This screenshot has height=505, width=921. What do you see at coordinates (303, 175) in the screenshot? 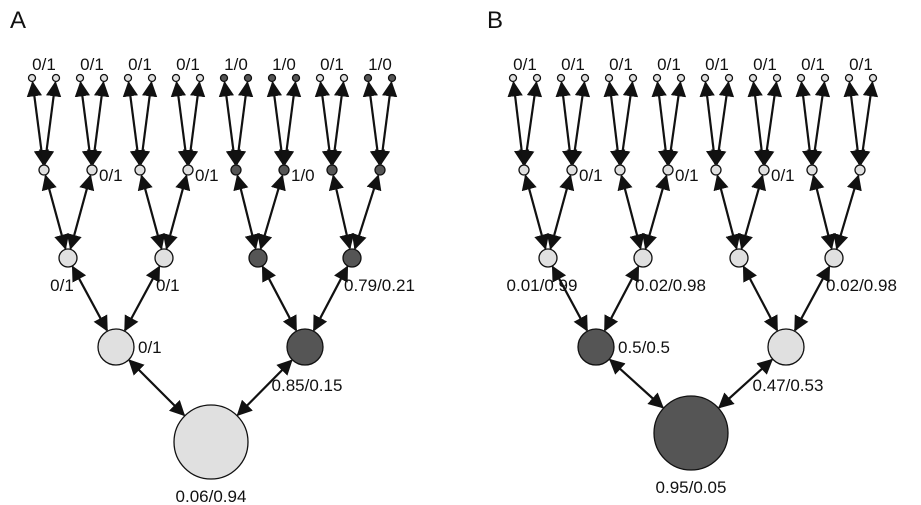
I see `level1-label: 1/0` at bounding box center [303, 175].